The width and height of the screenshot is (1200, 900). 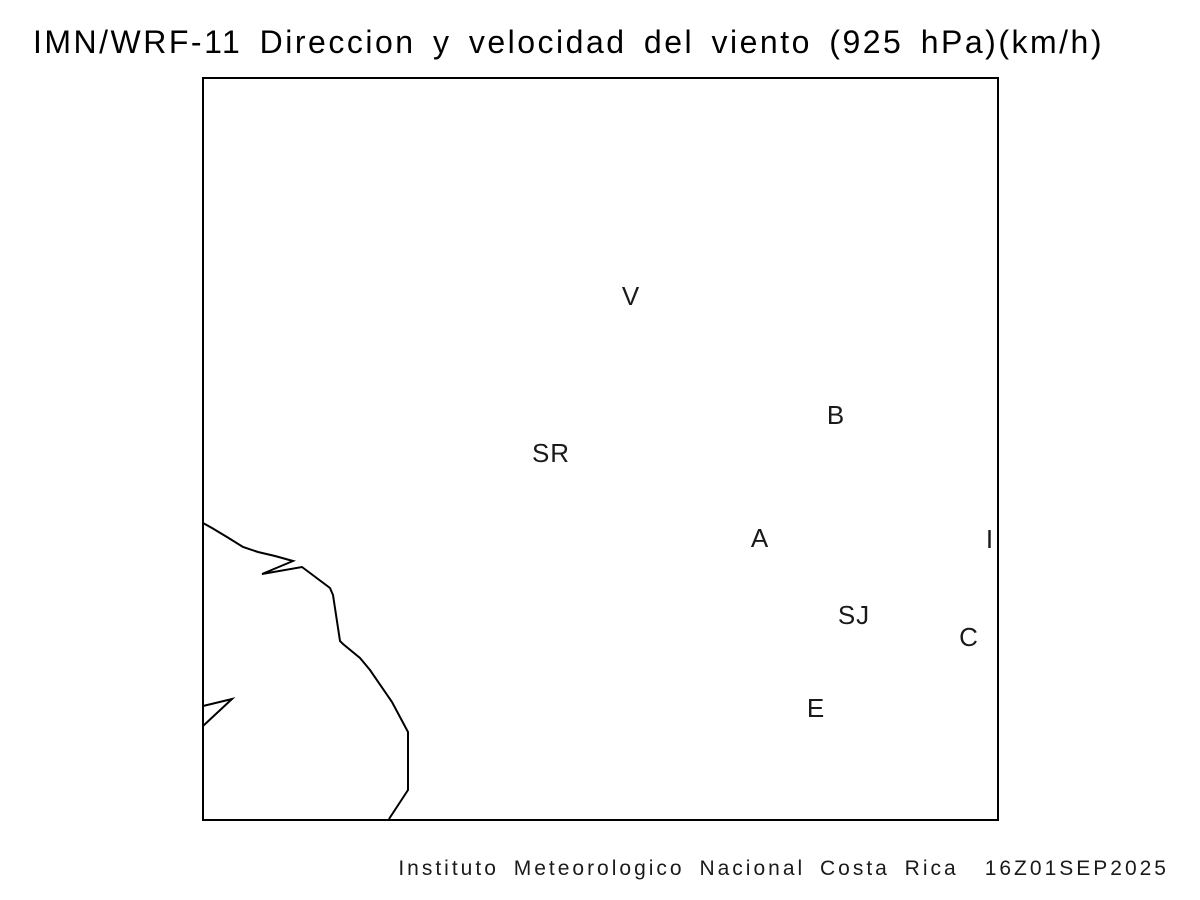 I want to click on station-label-v: V, so click(x=631, y=296).